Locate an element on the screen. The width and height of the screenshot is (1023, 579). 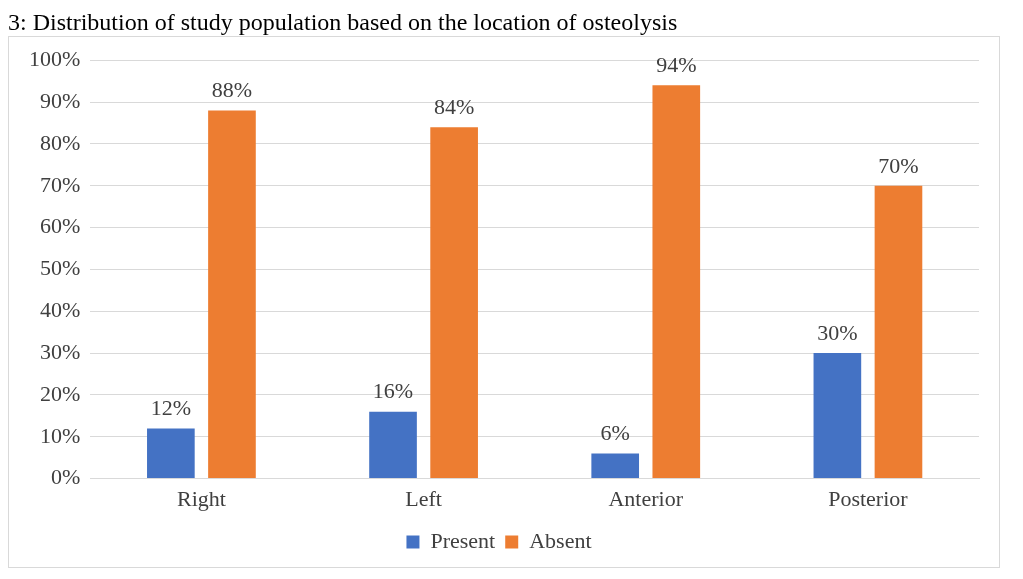
y-tick-label: 60% is located at coordinates (60, 226).